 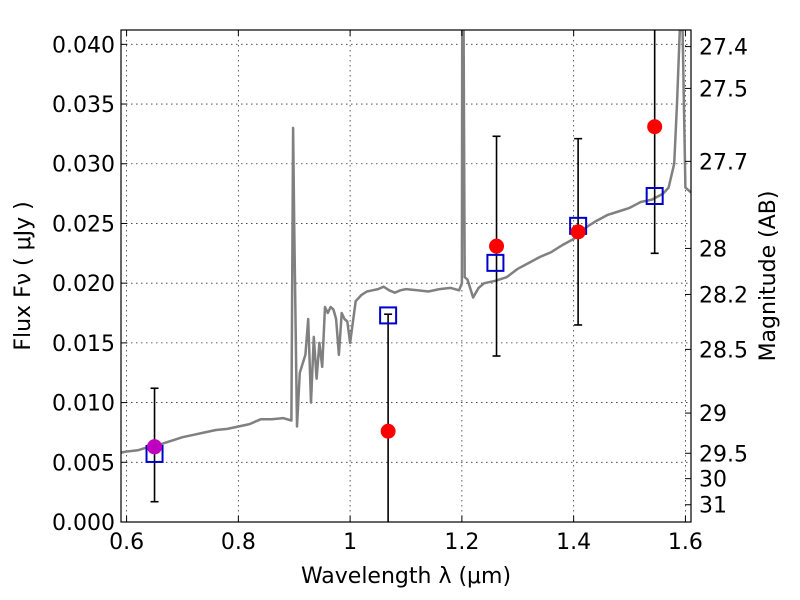 What do you see at coordinates (83, 344) in the screenshot?
I see `y-tick-label: 0.015` at bounding box center [83, 344].